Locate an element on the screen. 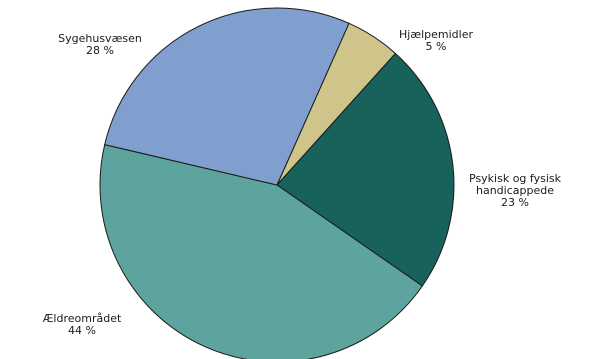  pie-label: Sygehusvæsen 28 % is located at coordinates (100, 44).